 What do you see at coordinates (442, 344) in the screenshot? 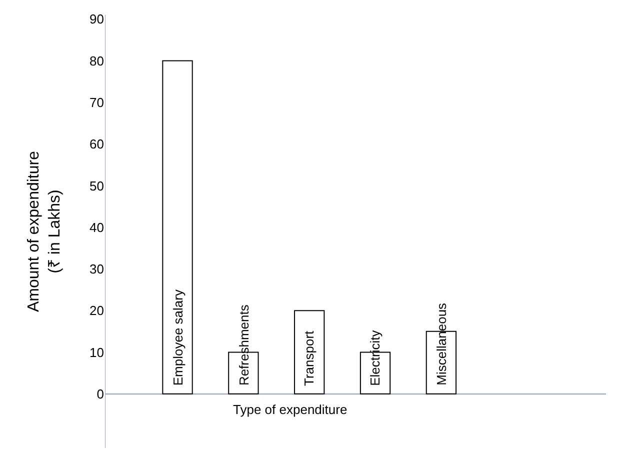
I see `x-tick-label: Miscellaneous` at bounding box center [442, 344].